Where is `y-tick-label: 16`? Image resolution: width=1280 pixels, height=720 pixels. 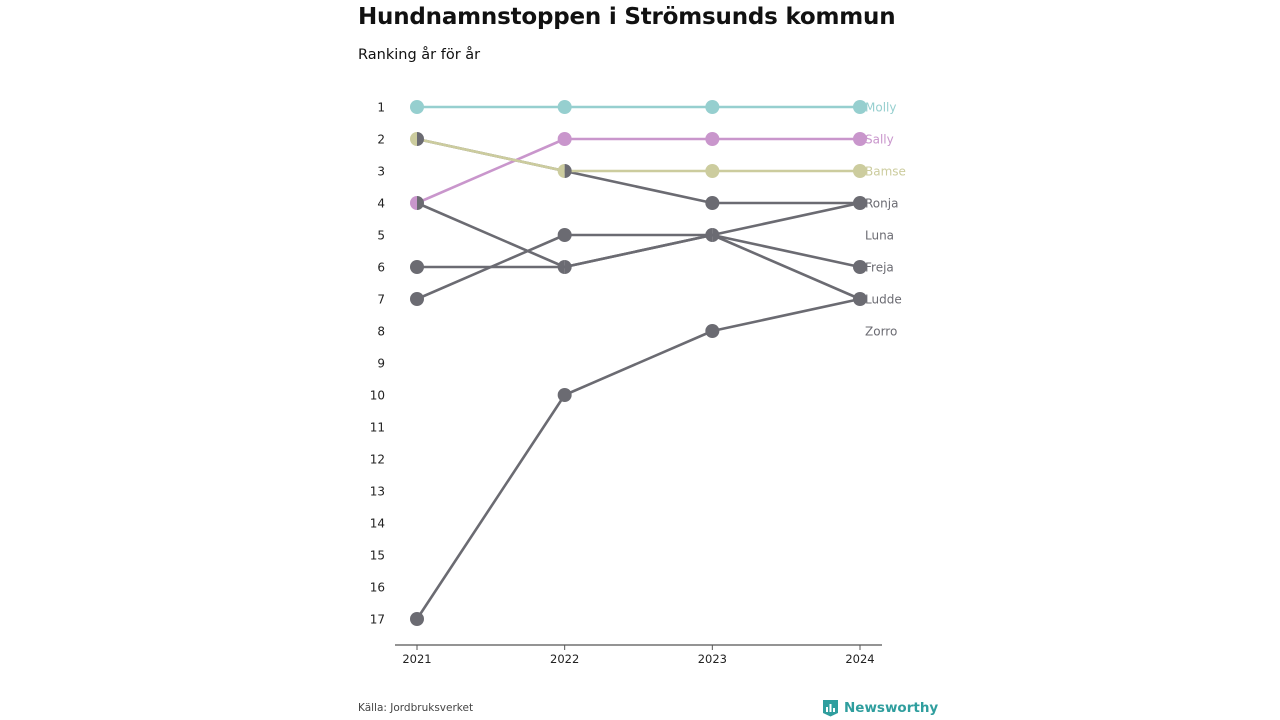 y-tick-label: 16 is located at coordinates (377, 588).